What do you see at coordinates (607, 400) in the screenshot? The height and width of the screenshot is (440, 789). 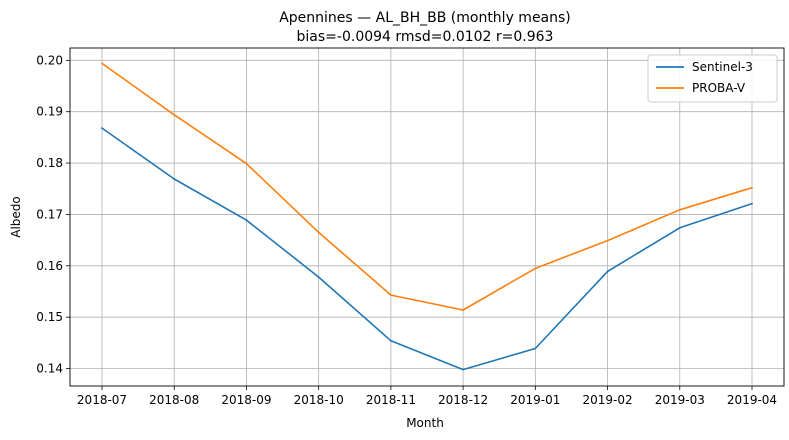 I see `x-tick-label: 2019-02` at bounding box center [607, 400].